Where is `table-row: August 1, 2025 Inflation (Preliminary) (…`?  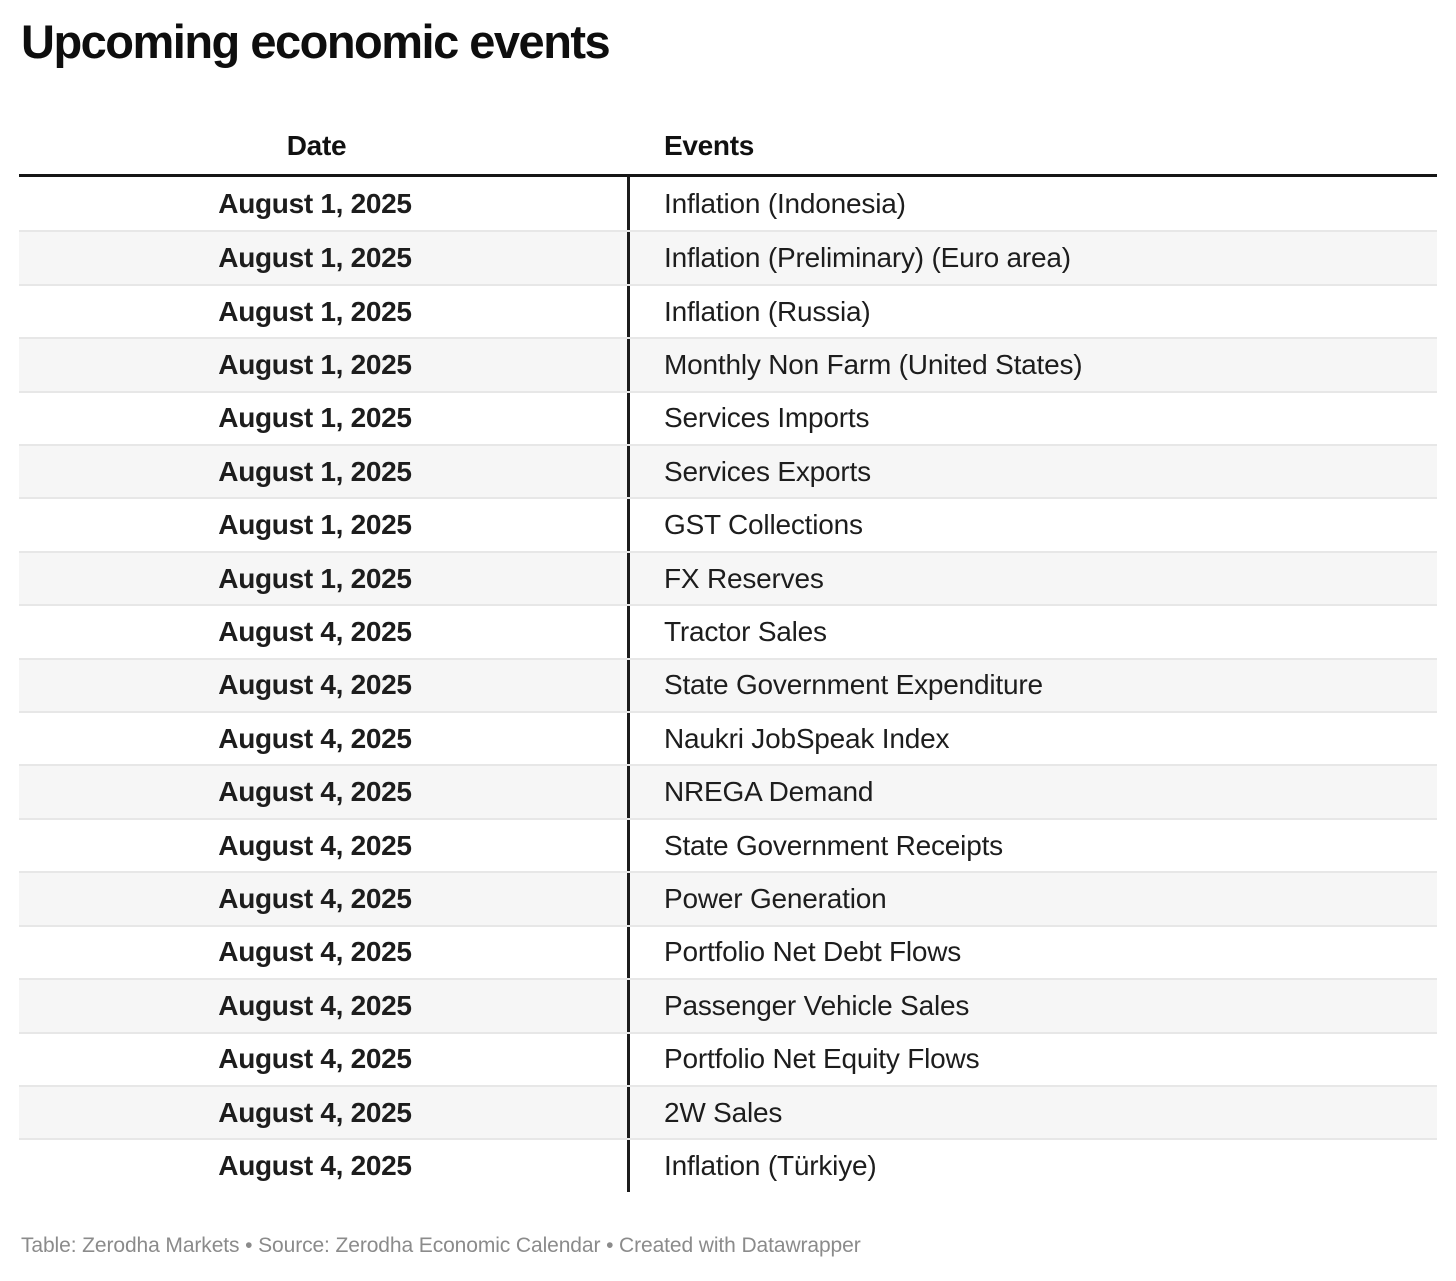
table-row: August 1, 2025 Inflation (Preliminary) (… is located at coordinates (728, 257).